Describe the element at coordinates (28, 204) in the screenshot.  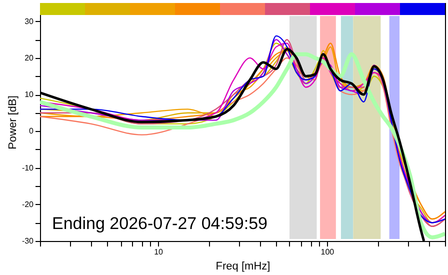
I see `y-tick-label: -20` at that location.